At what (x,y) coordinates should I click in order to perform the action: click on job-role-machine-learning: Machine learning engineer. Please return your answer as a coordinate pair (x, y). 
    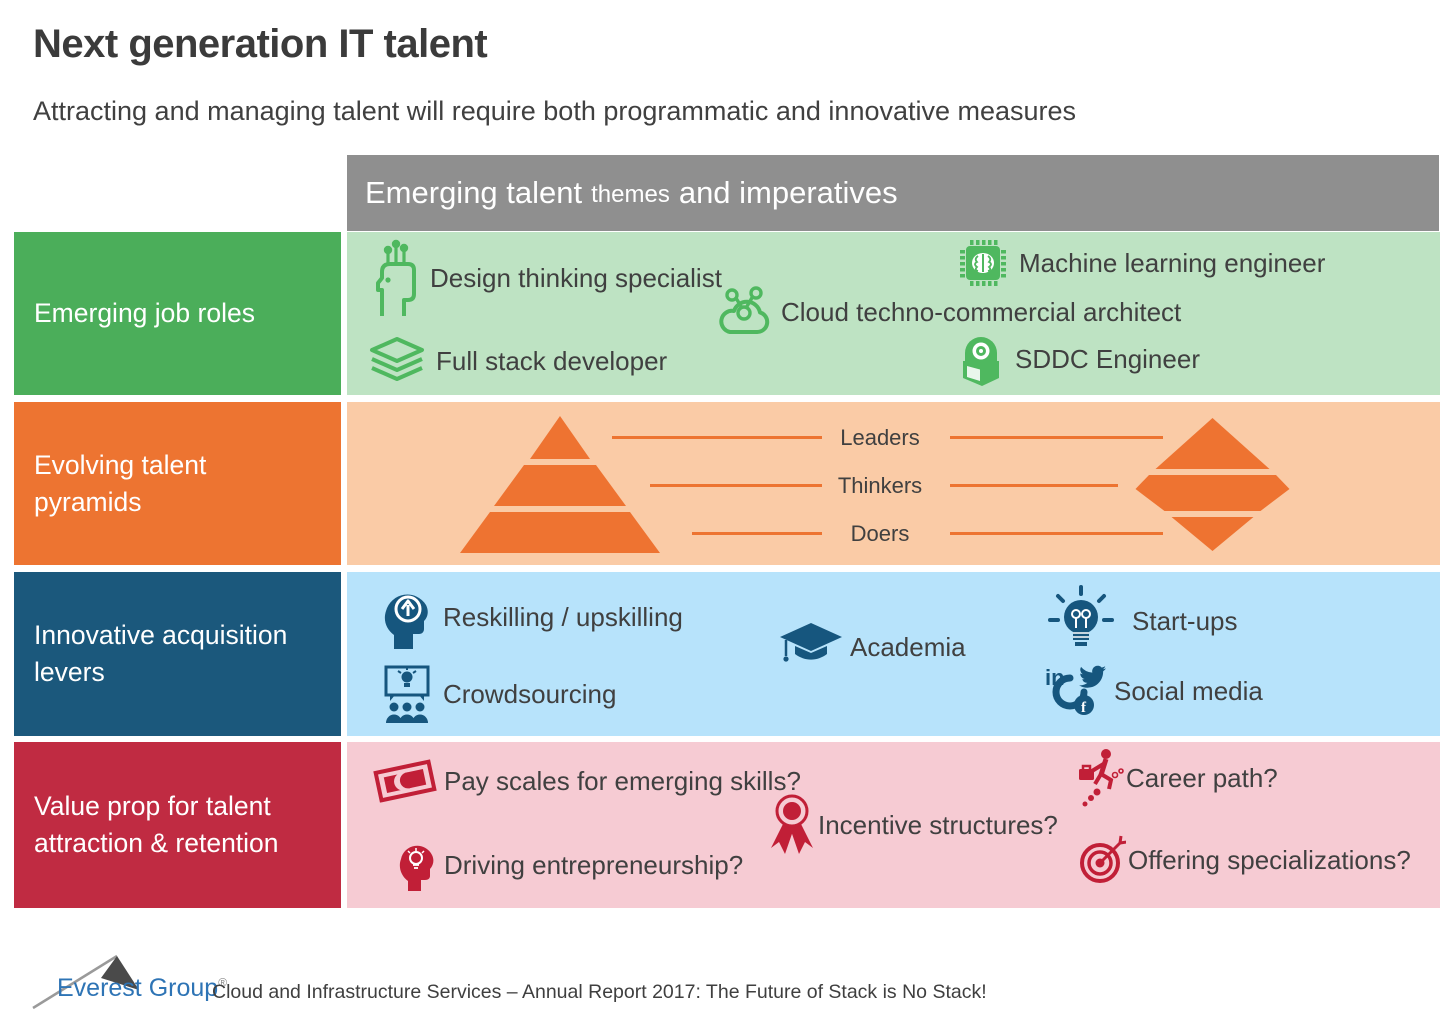
    Looking at the image, I should click on (1141, 263).